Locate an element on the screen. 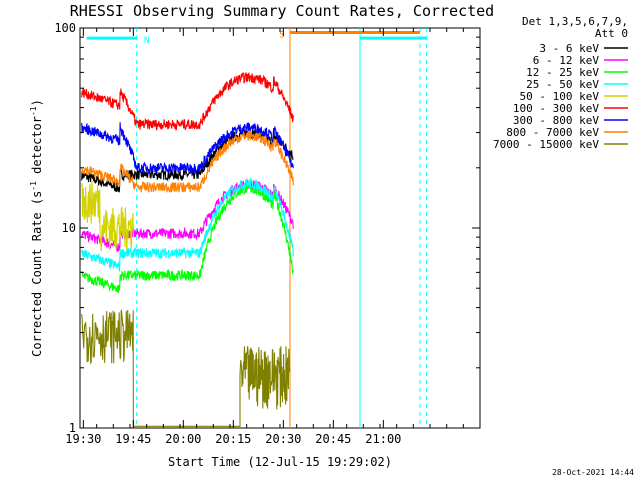  x-tick-label: 20:00 is located at coordinates (183, 439).